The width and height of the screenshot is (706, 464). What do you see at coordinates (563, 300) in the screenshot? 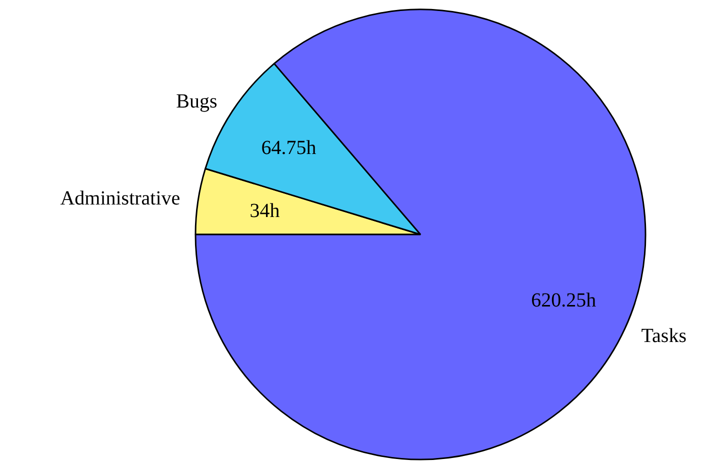
I see `data-label: 620.25h` at bounding box center [563, 300].